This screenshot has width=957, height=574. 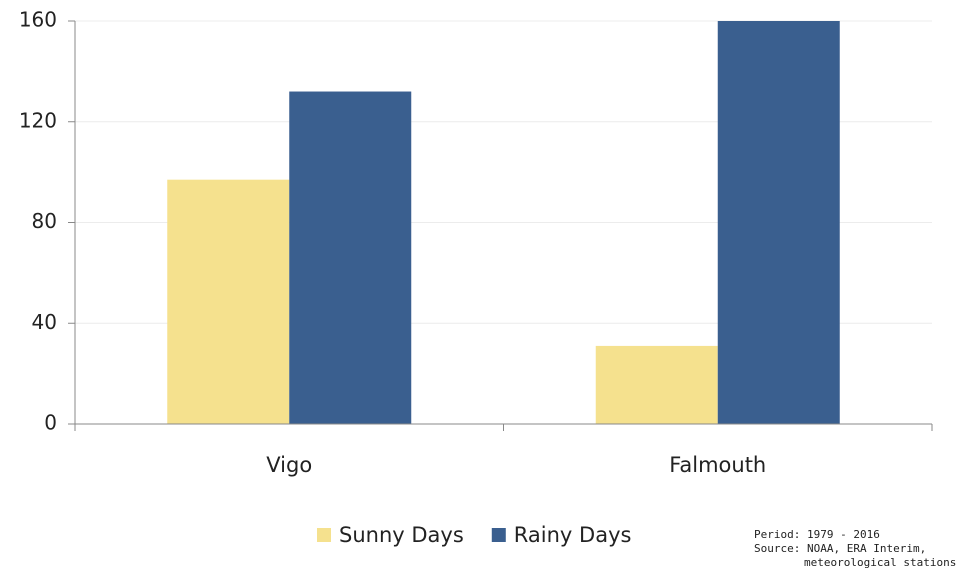 What do you see at coordinates (38, 120) in the screenshot?
I see `y-tick-label: 120` at bounding box center [38, 120].